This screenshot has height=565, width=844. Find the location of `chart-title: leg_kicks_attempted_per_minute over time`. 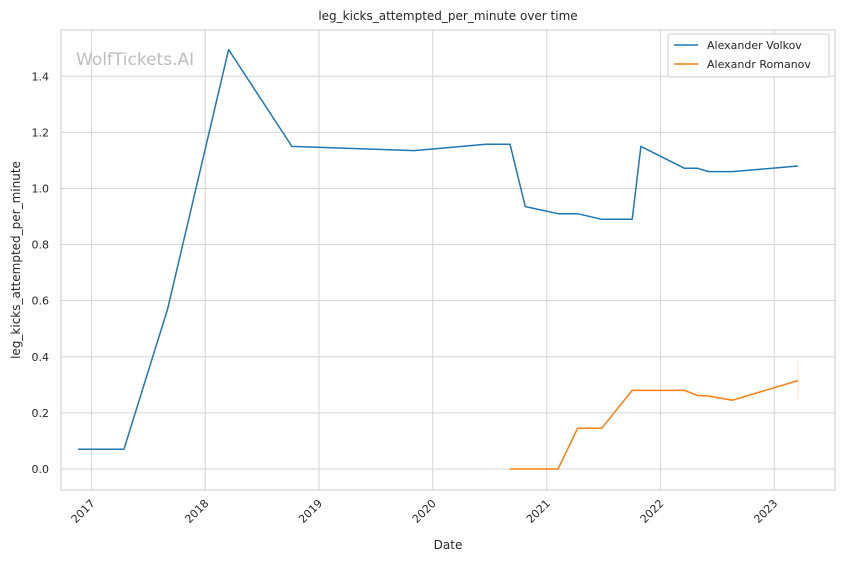

chart-title: leg_kicks_attempted_per_minute over time is located at coordinates (447, 16).